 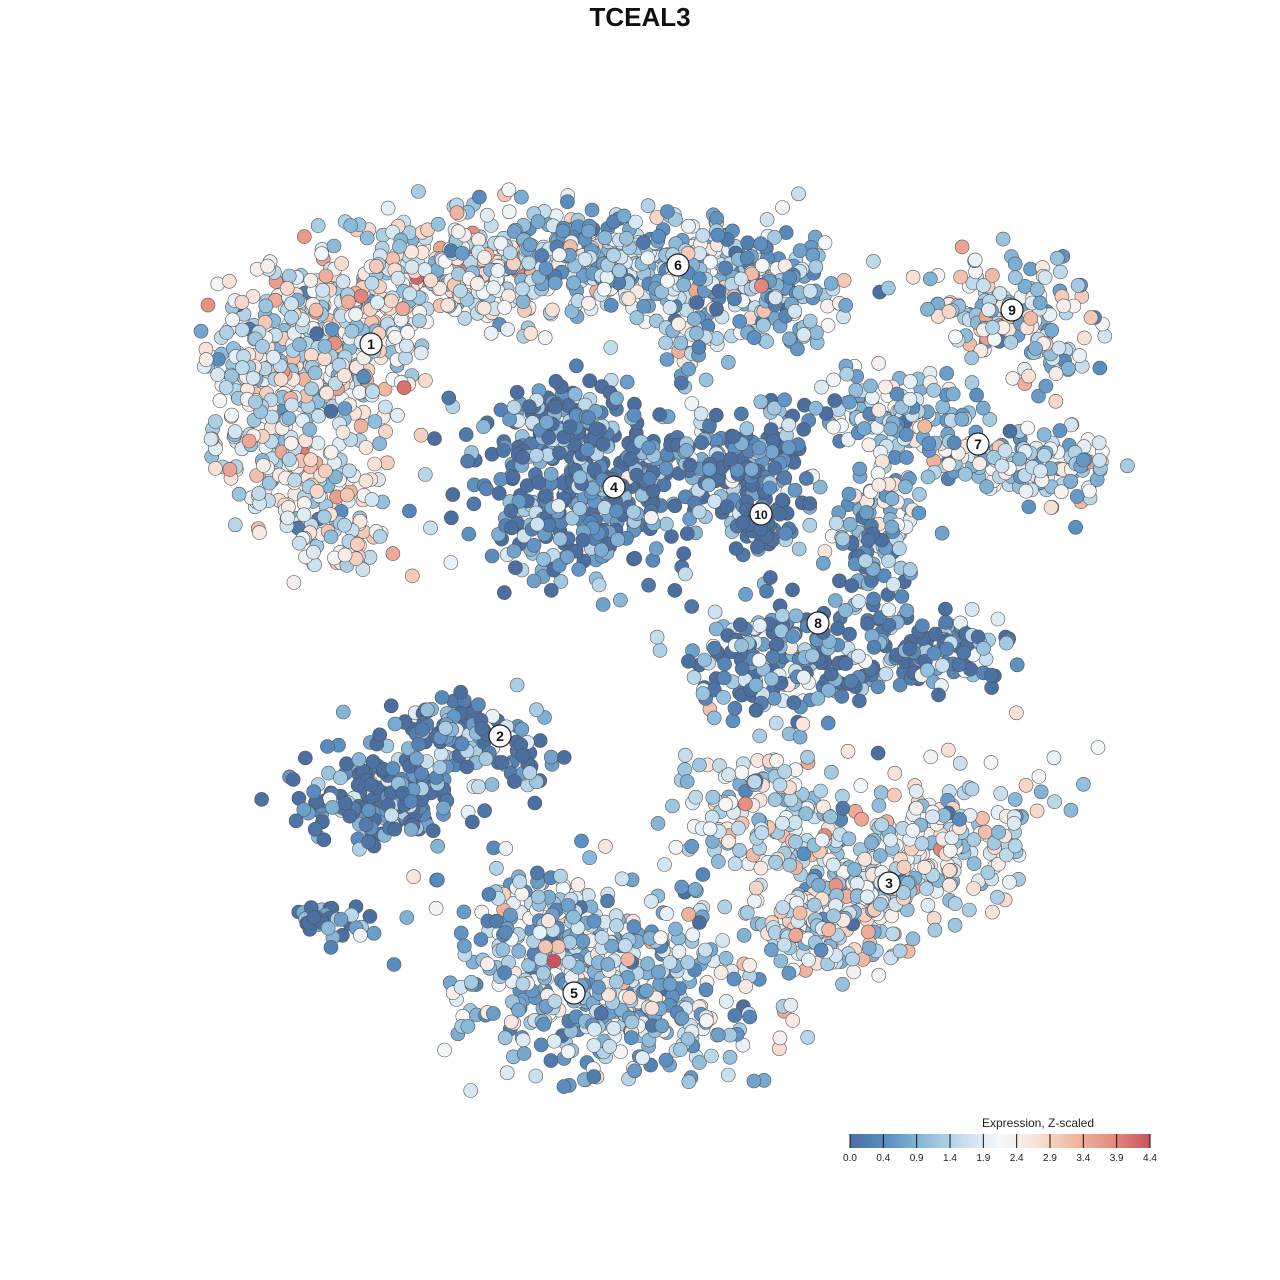 I want to click on cluster-label-10: 10, so click(x=761, y=514).